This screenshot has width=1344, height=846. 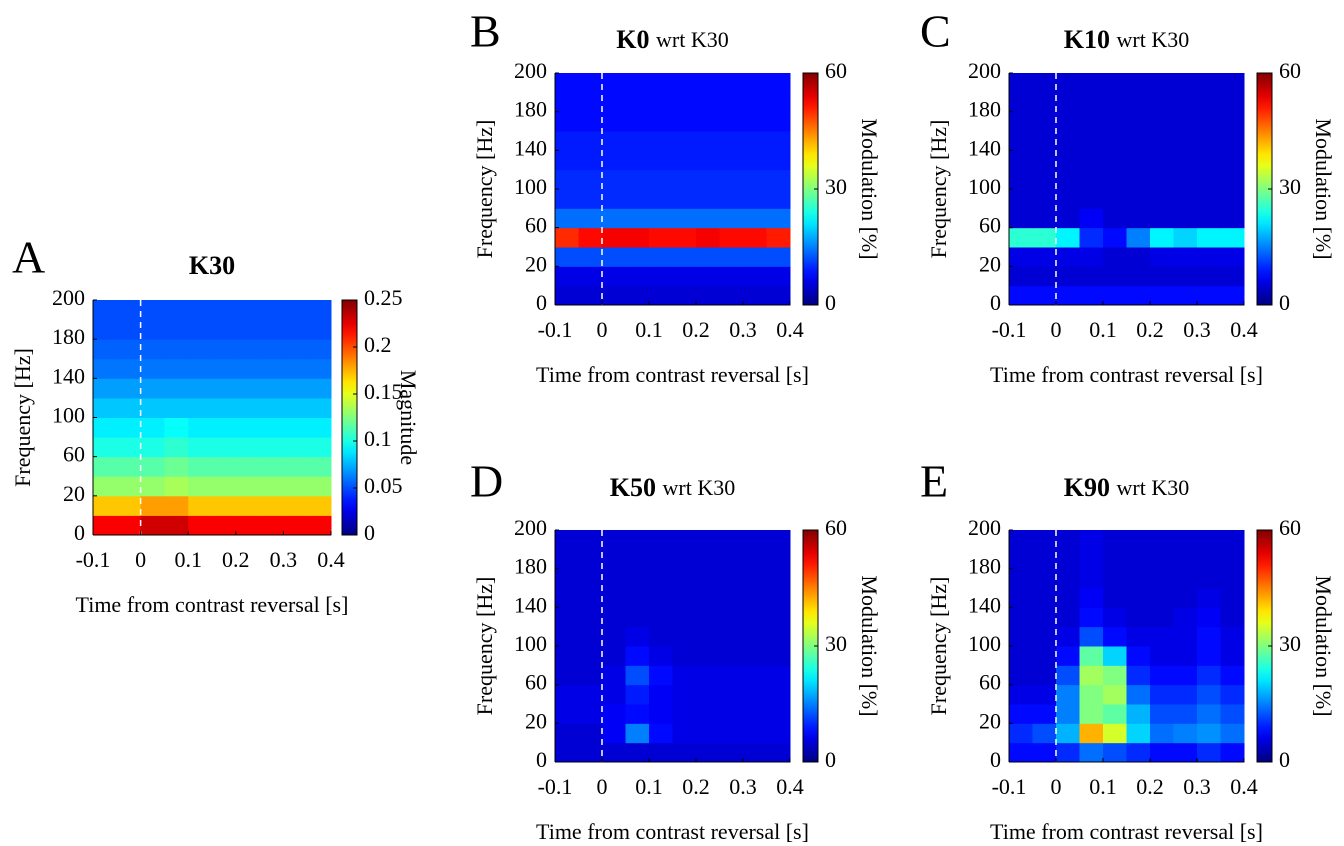 What do you see at coordinates (1150, 329) in the screenshot?
I see `x-tick-label: 0.2` at bounding box center [1150, 329].